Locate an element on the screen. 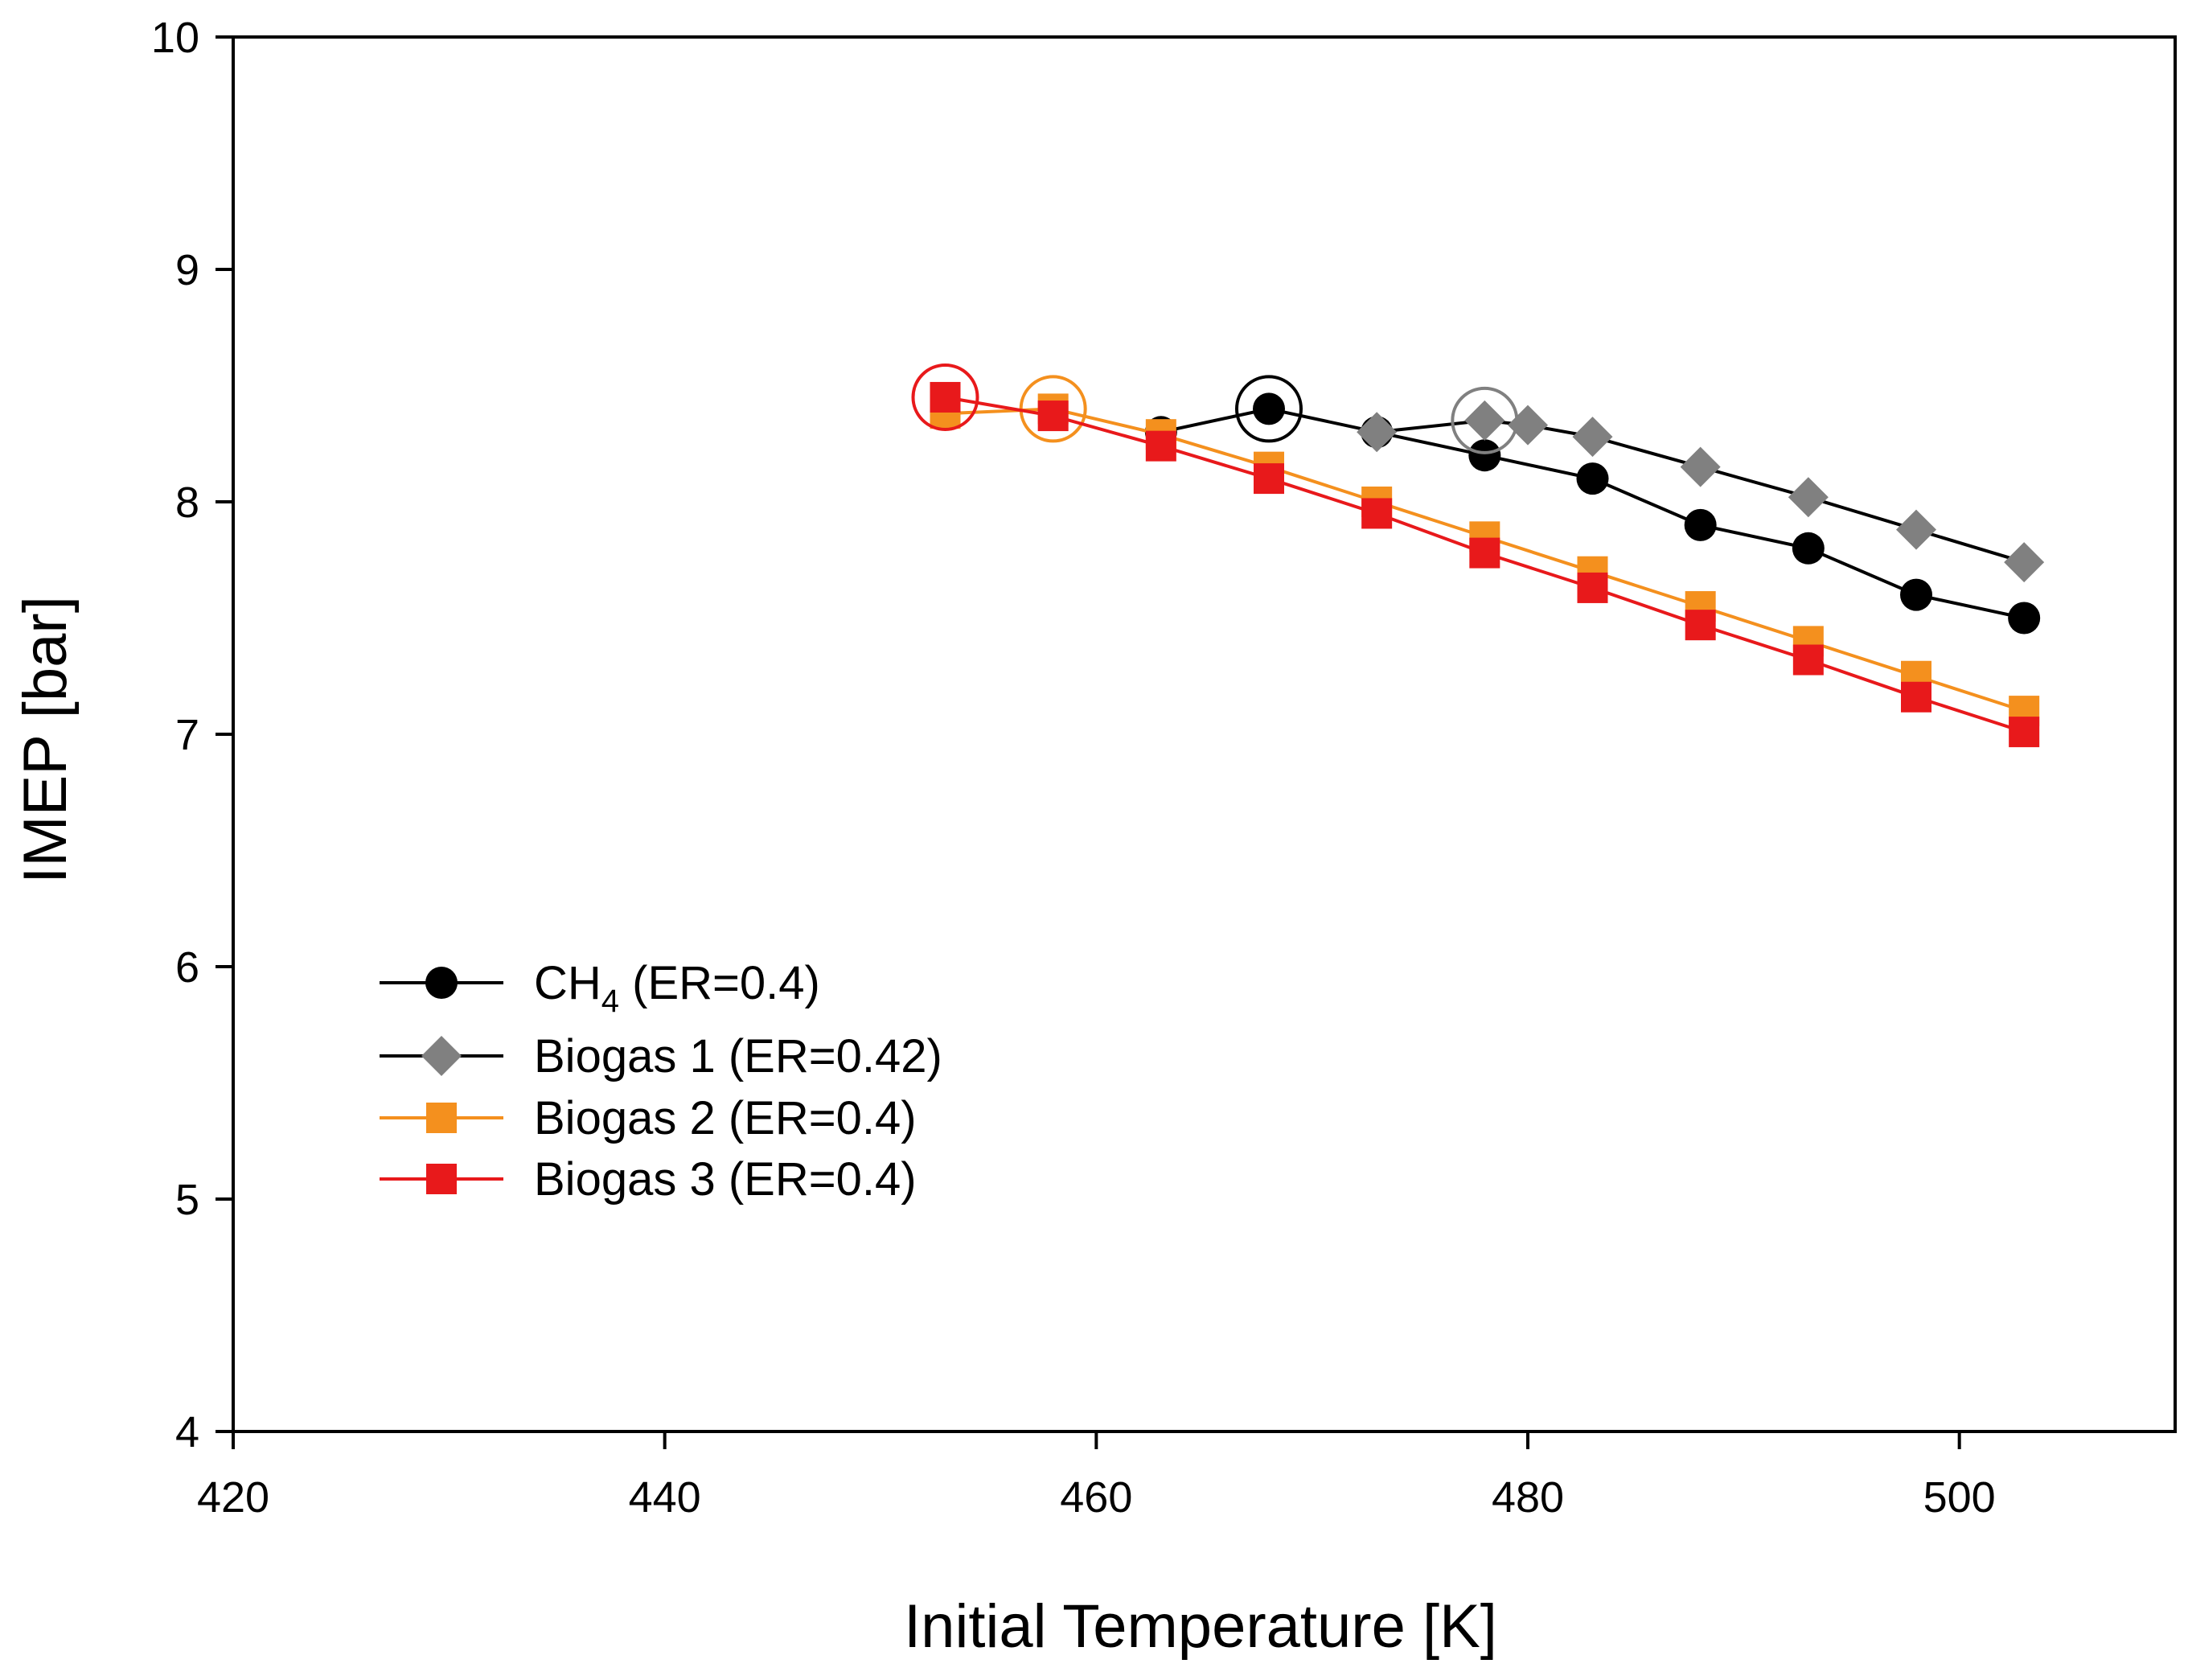  legend-item-4: Biogas 3 (ER=0.4) is located at coordinates (648, 1180).